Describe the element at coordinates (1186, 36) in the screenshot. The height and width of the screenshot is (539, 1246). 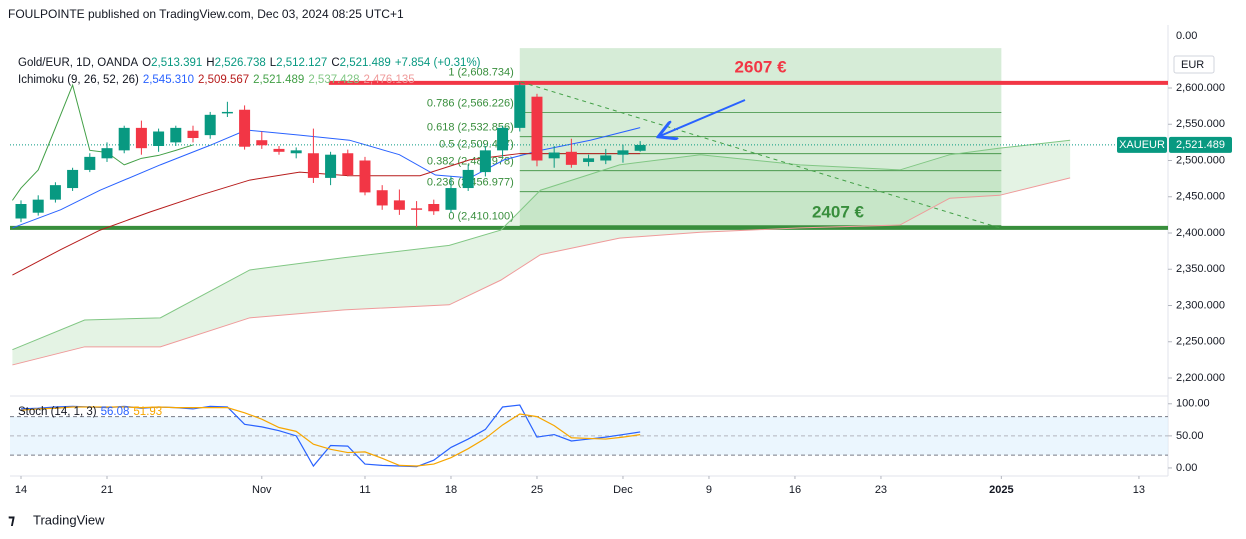
I see `top-label: 0.00` at that location.